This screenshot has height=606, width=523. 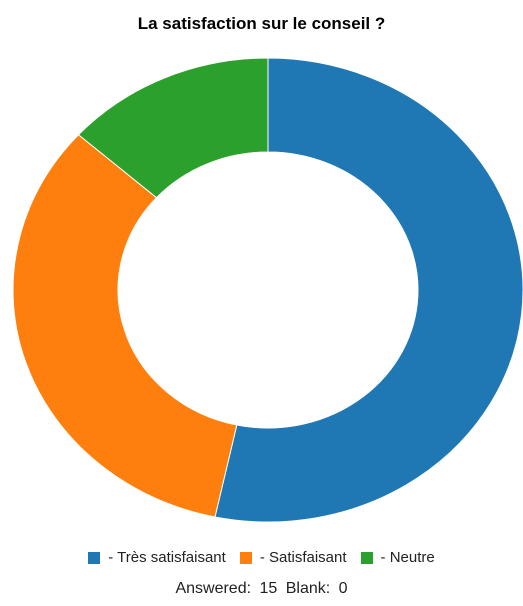 What do you see at coordinates (268, 588) in the screenshot?
I see `answered-count: 15` at bounding box center [268, 588].